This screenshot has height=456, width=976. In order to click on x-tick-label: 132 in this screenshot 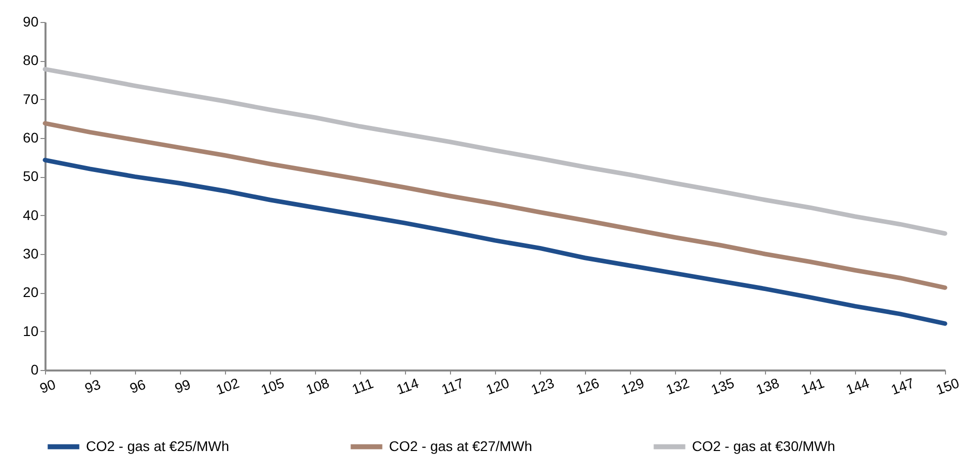, I will do `click(678, 386)`.